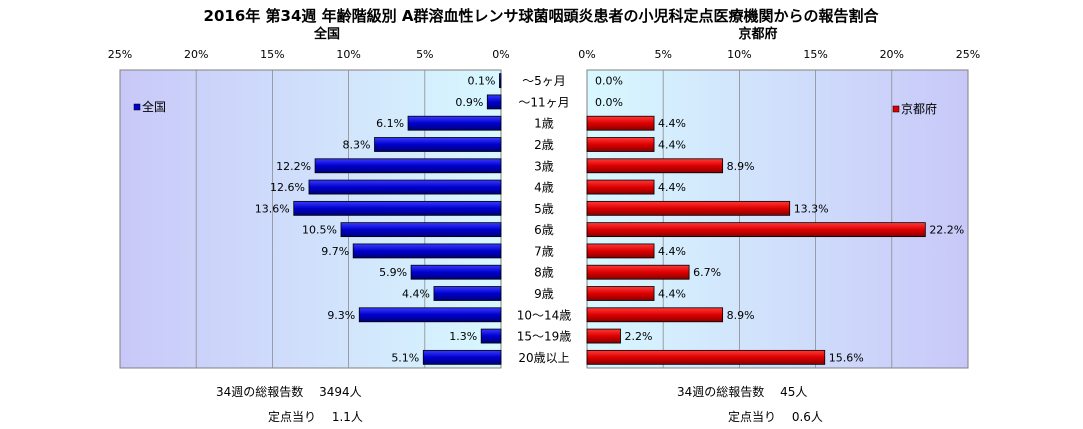 This screenshot has height=429, width=1083. What do you see at coordinates (639, 336) in the screenshot?
I see `kyoto-value-label: 2.2%` at bounding box center [639, 336].